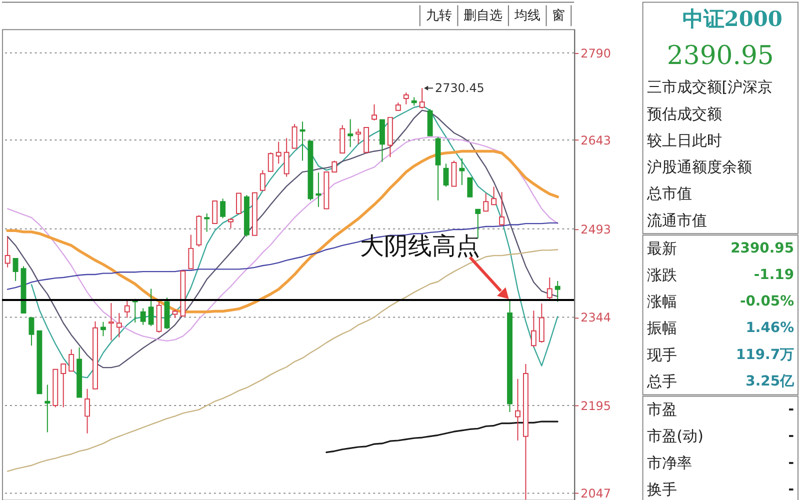 The image size is (800, 500). Describe the element at coordinates (483, 16) in the screenshot. I see `text: 删自选` at that location.